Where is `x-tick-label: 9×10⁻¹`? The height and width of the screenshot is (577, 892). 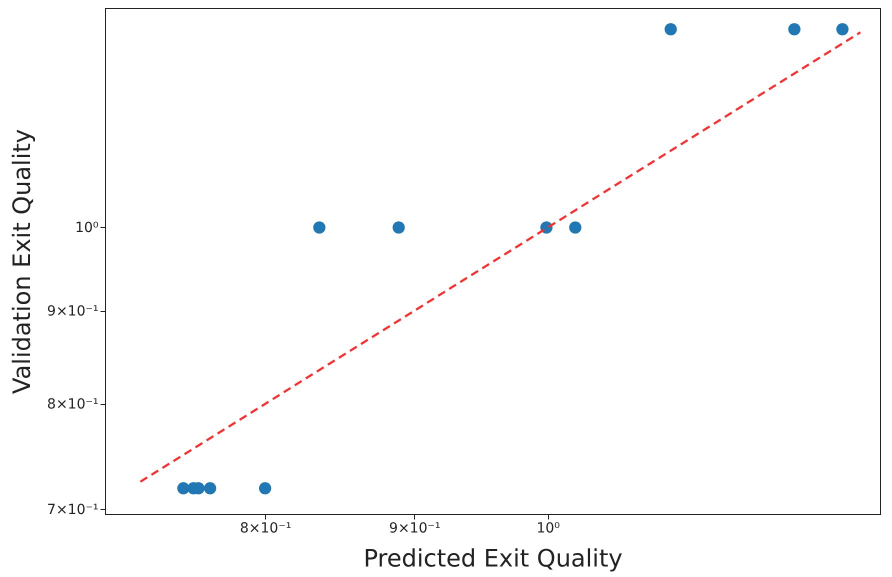
x-tick-label: 9×10⁻¹ is located at coordinates (415, 528).